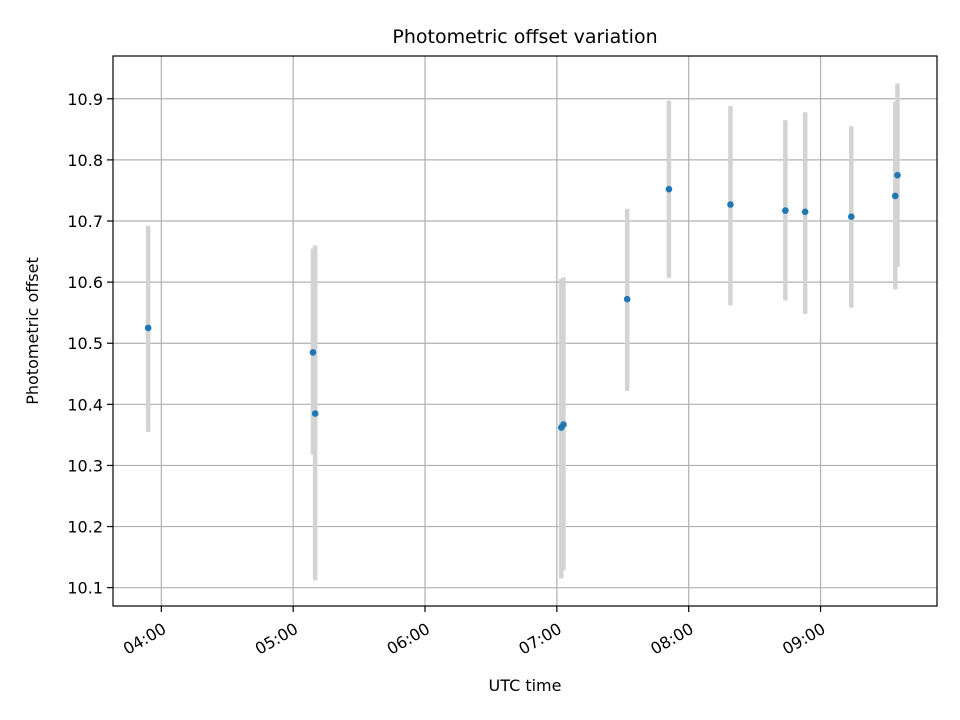  I want to click on y-tick-label: 10.2, so click(85, 527).